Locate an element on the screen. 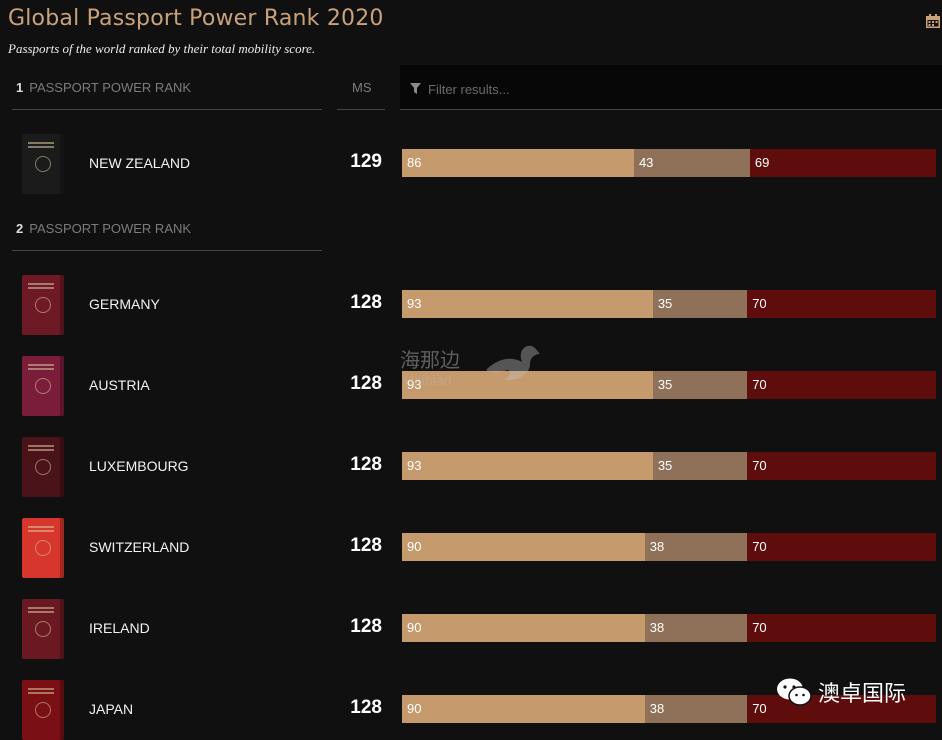 Image resolution: width=942 pixels, height=740 pixels. rank-number: 1 is located at coordinates (20, 87).